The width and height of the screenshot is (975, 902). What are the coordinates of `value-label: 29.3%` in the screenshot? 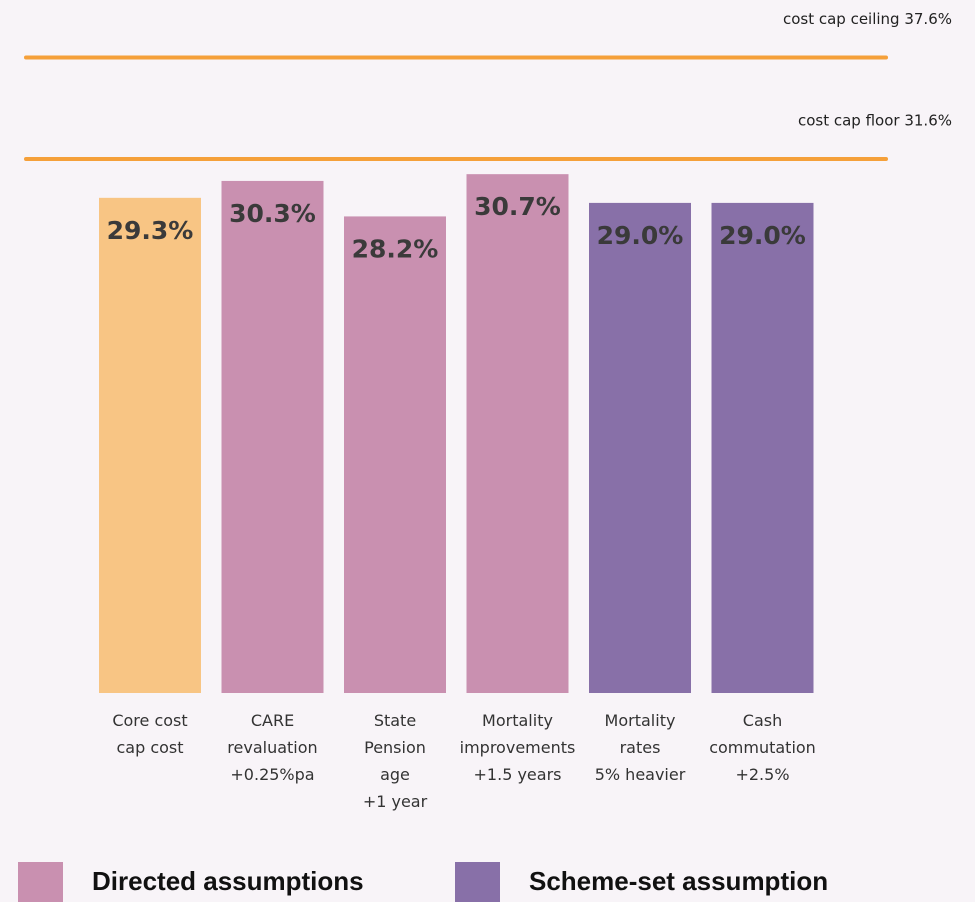 It's located at (150, 230).